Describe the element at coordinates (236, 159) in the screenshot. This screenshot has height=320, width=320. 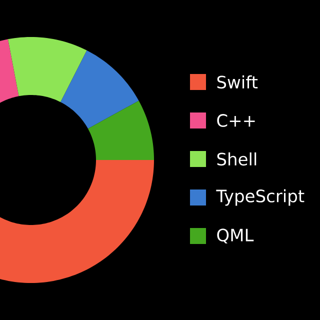
I see `legend-label: Shell` at that location.